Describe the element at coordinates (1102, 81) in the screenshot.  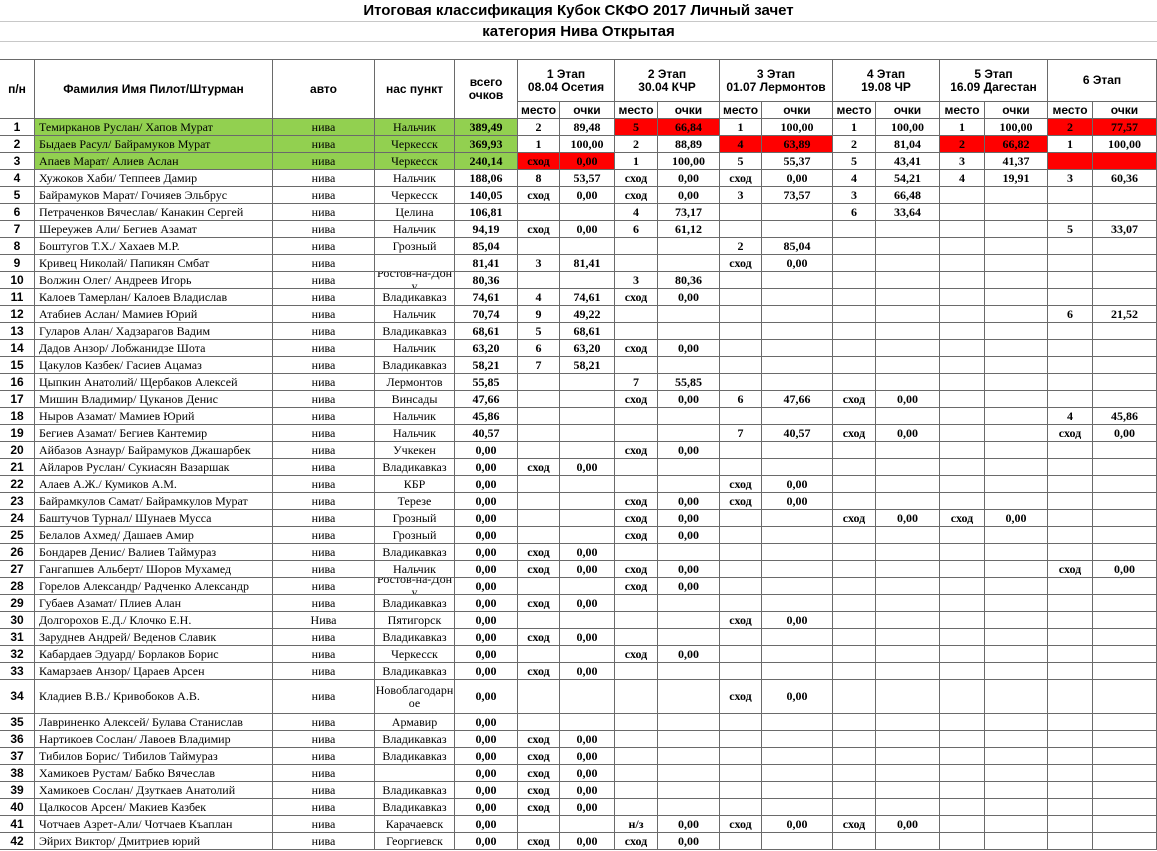
I see `stage-header: 6 Этап` at that location.